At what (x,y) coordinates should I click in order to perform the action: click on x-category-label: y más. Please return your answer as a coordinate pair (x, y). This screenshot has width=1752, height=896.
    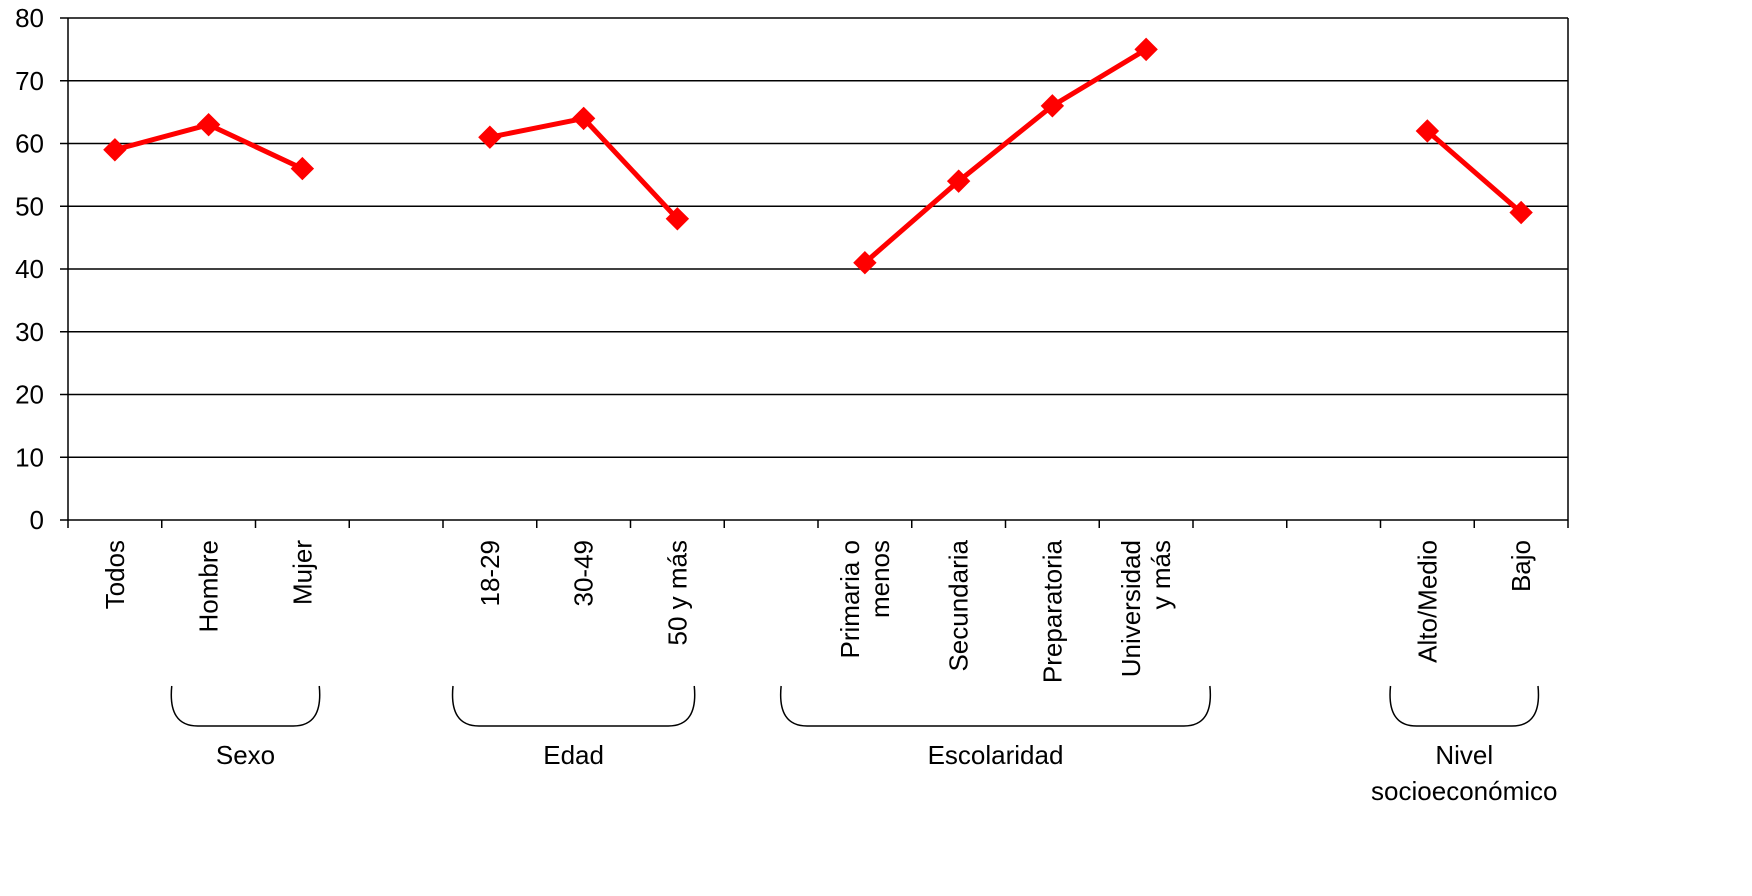
    Looking at the image, I should click on (1161, 574).